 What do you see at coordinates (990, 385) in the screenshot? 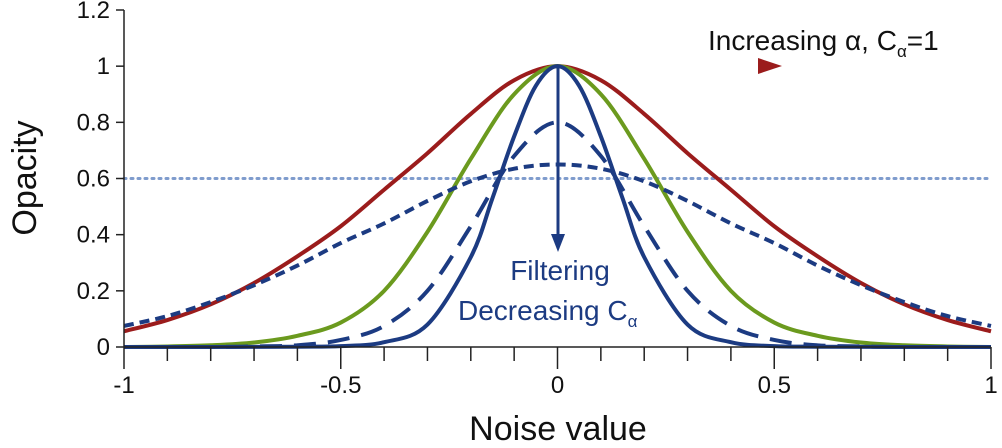
I see `x-tick-label: 1` at bounding box center [990, 385].